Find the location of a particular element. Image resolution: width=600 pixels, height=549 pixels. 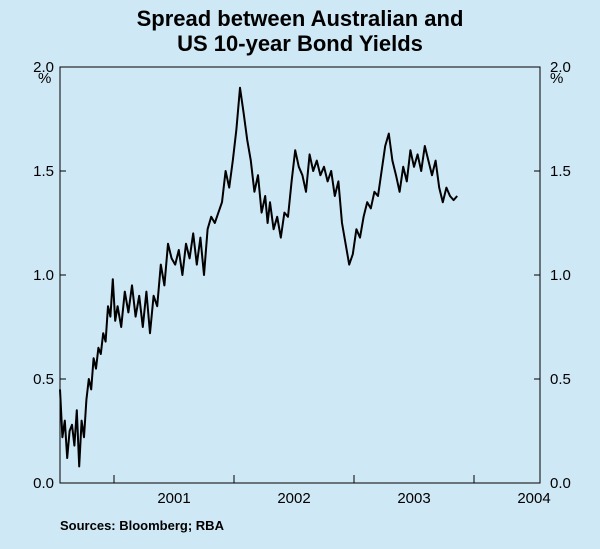

x-tick-label-2002: 2002 is located at coordinates (293, 498).